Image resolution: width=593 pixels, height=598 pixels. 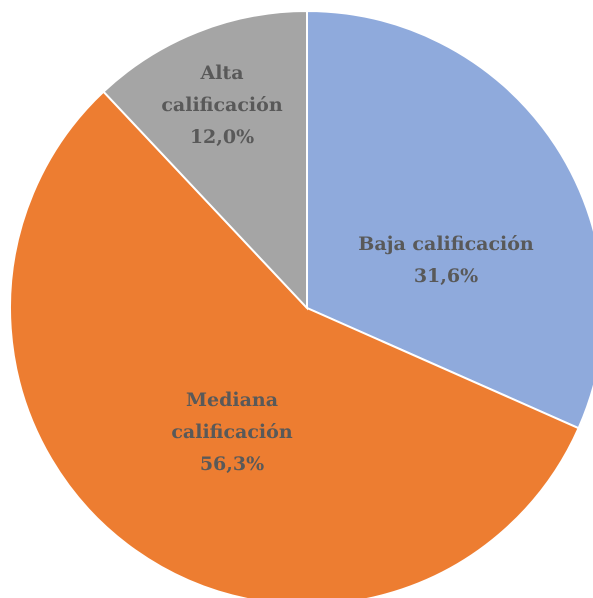 What do you see at coordinates (232, 464) in the screenshot?
I see `value-label: 56,3%` at bounding box center [232, 464].